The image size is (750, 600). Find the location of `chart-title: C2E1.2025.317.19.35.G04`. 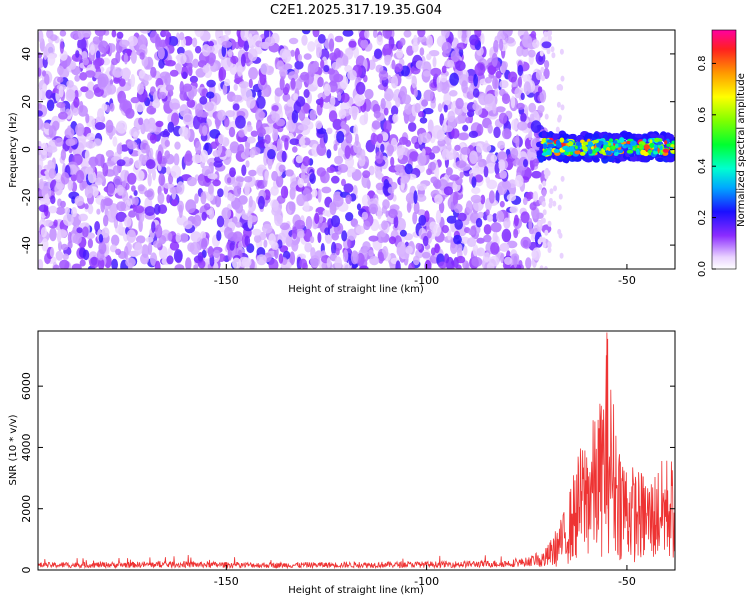

chart-title: C2E1.2025.317.19.35.G04 is located at coordinates (356, 10).